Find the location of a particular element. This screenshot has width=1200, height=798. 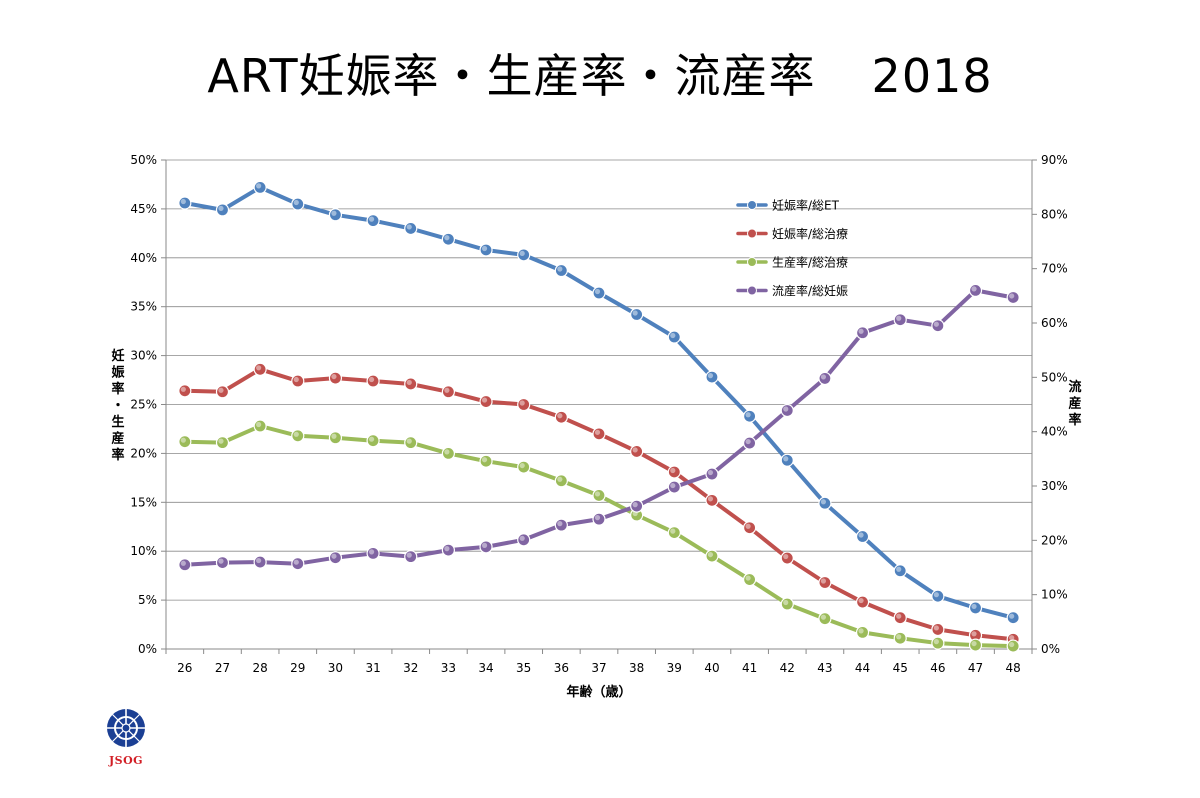

x-tick-label: 40 is located at coordinates (711, 668).